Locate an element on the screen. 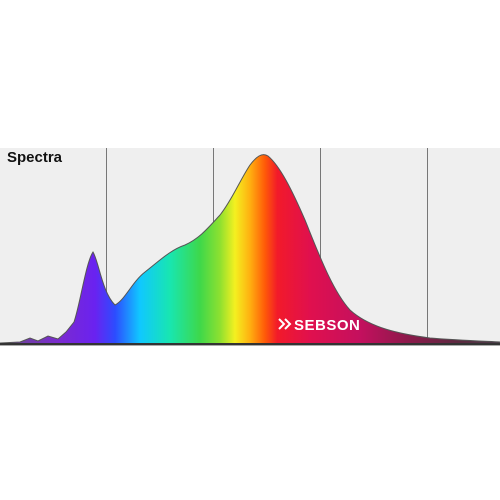  panel-title: Spectra is located at coordinates (35, 157).